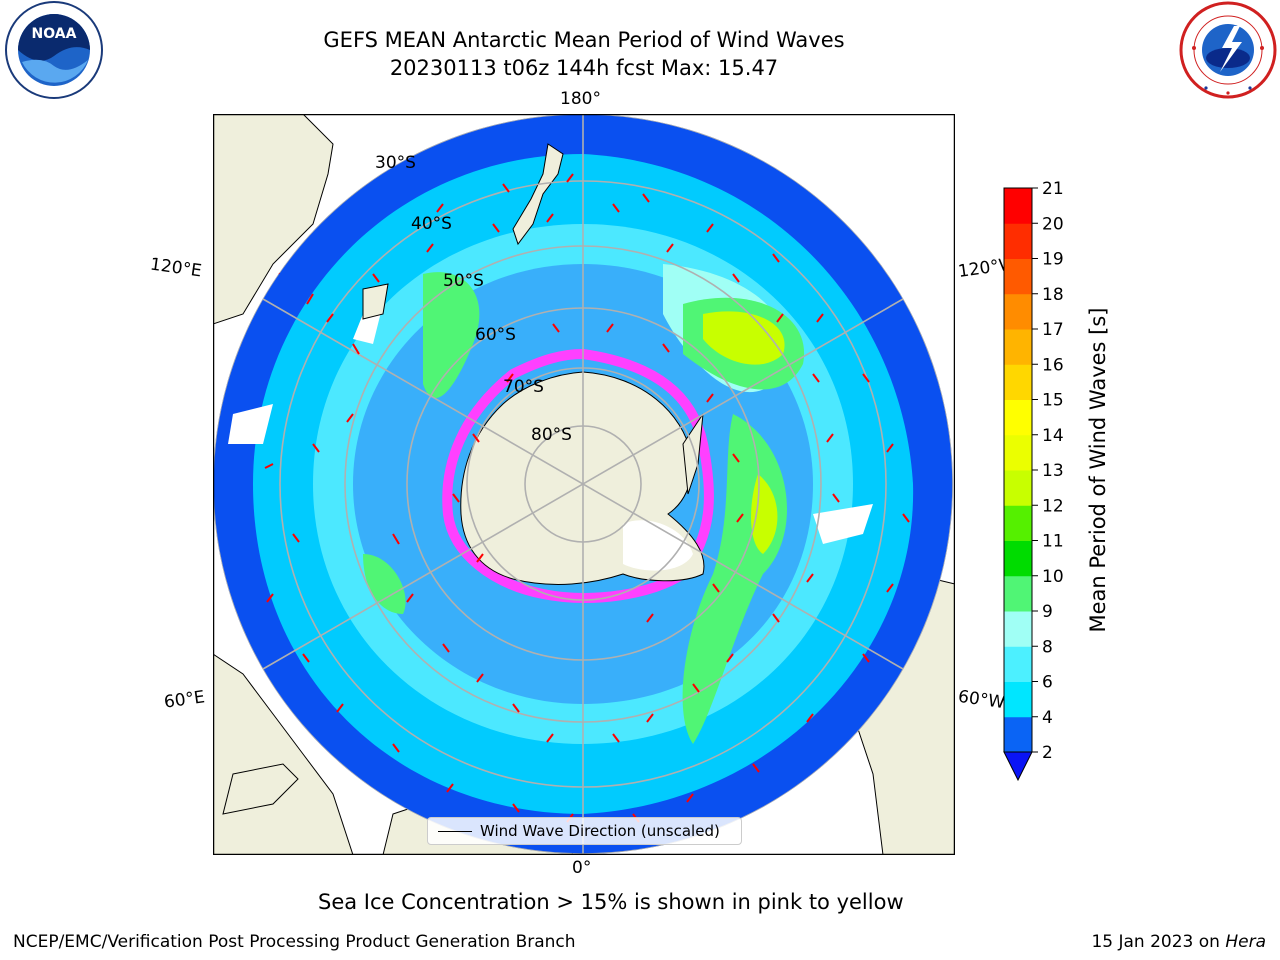  I want to click on colorbar-tick-label: 19, so click(1053, 260).